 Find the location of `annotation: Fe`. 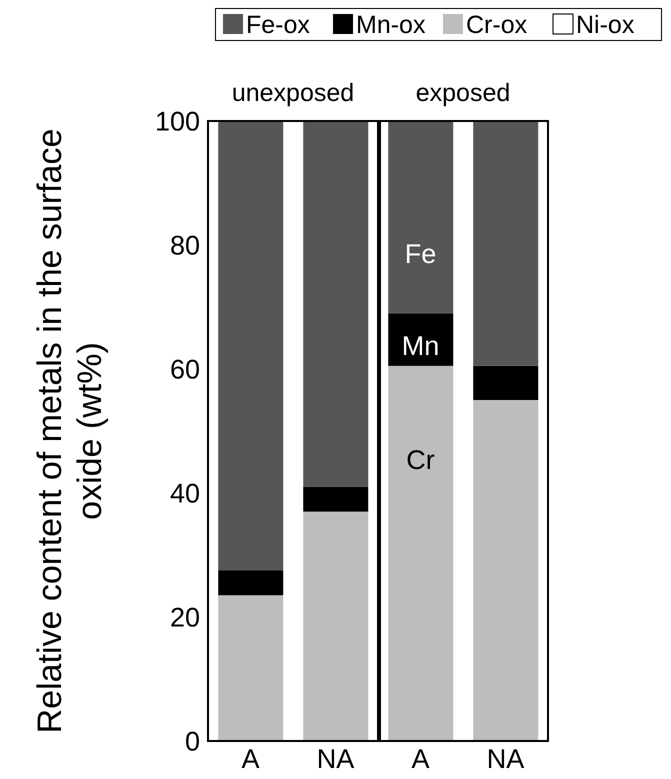

annotation: Fe is located at coordinates (421, 255).